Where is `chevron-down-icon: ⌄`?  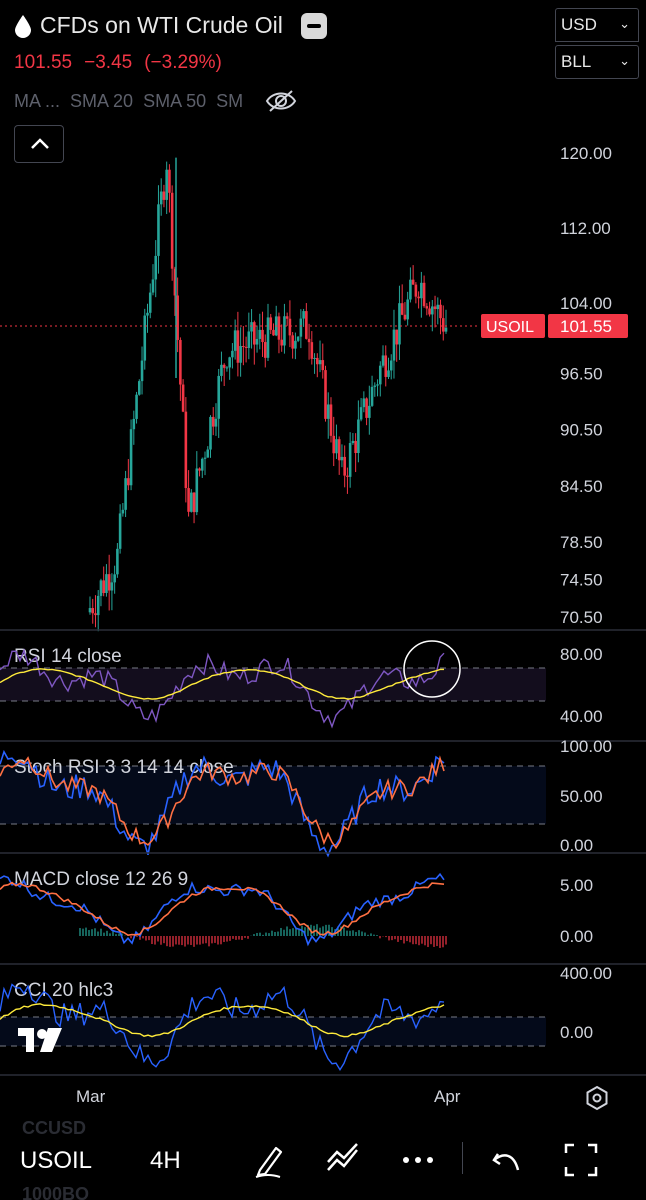
chevron-down-icon: ⌄ is located at coordinates (624, 60).